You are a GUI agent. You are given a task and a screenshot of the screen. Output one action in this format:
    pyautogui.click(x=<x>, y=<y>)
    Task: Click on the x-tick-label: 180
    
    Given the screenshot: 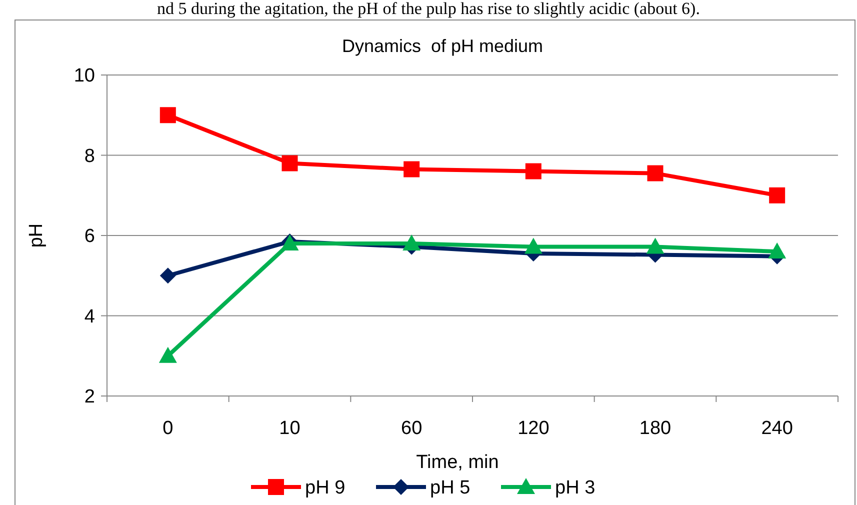 What is the action you would take?
    pyautogui.click(x=655, y=428)
    